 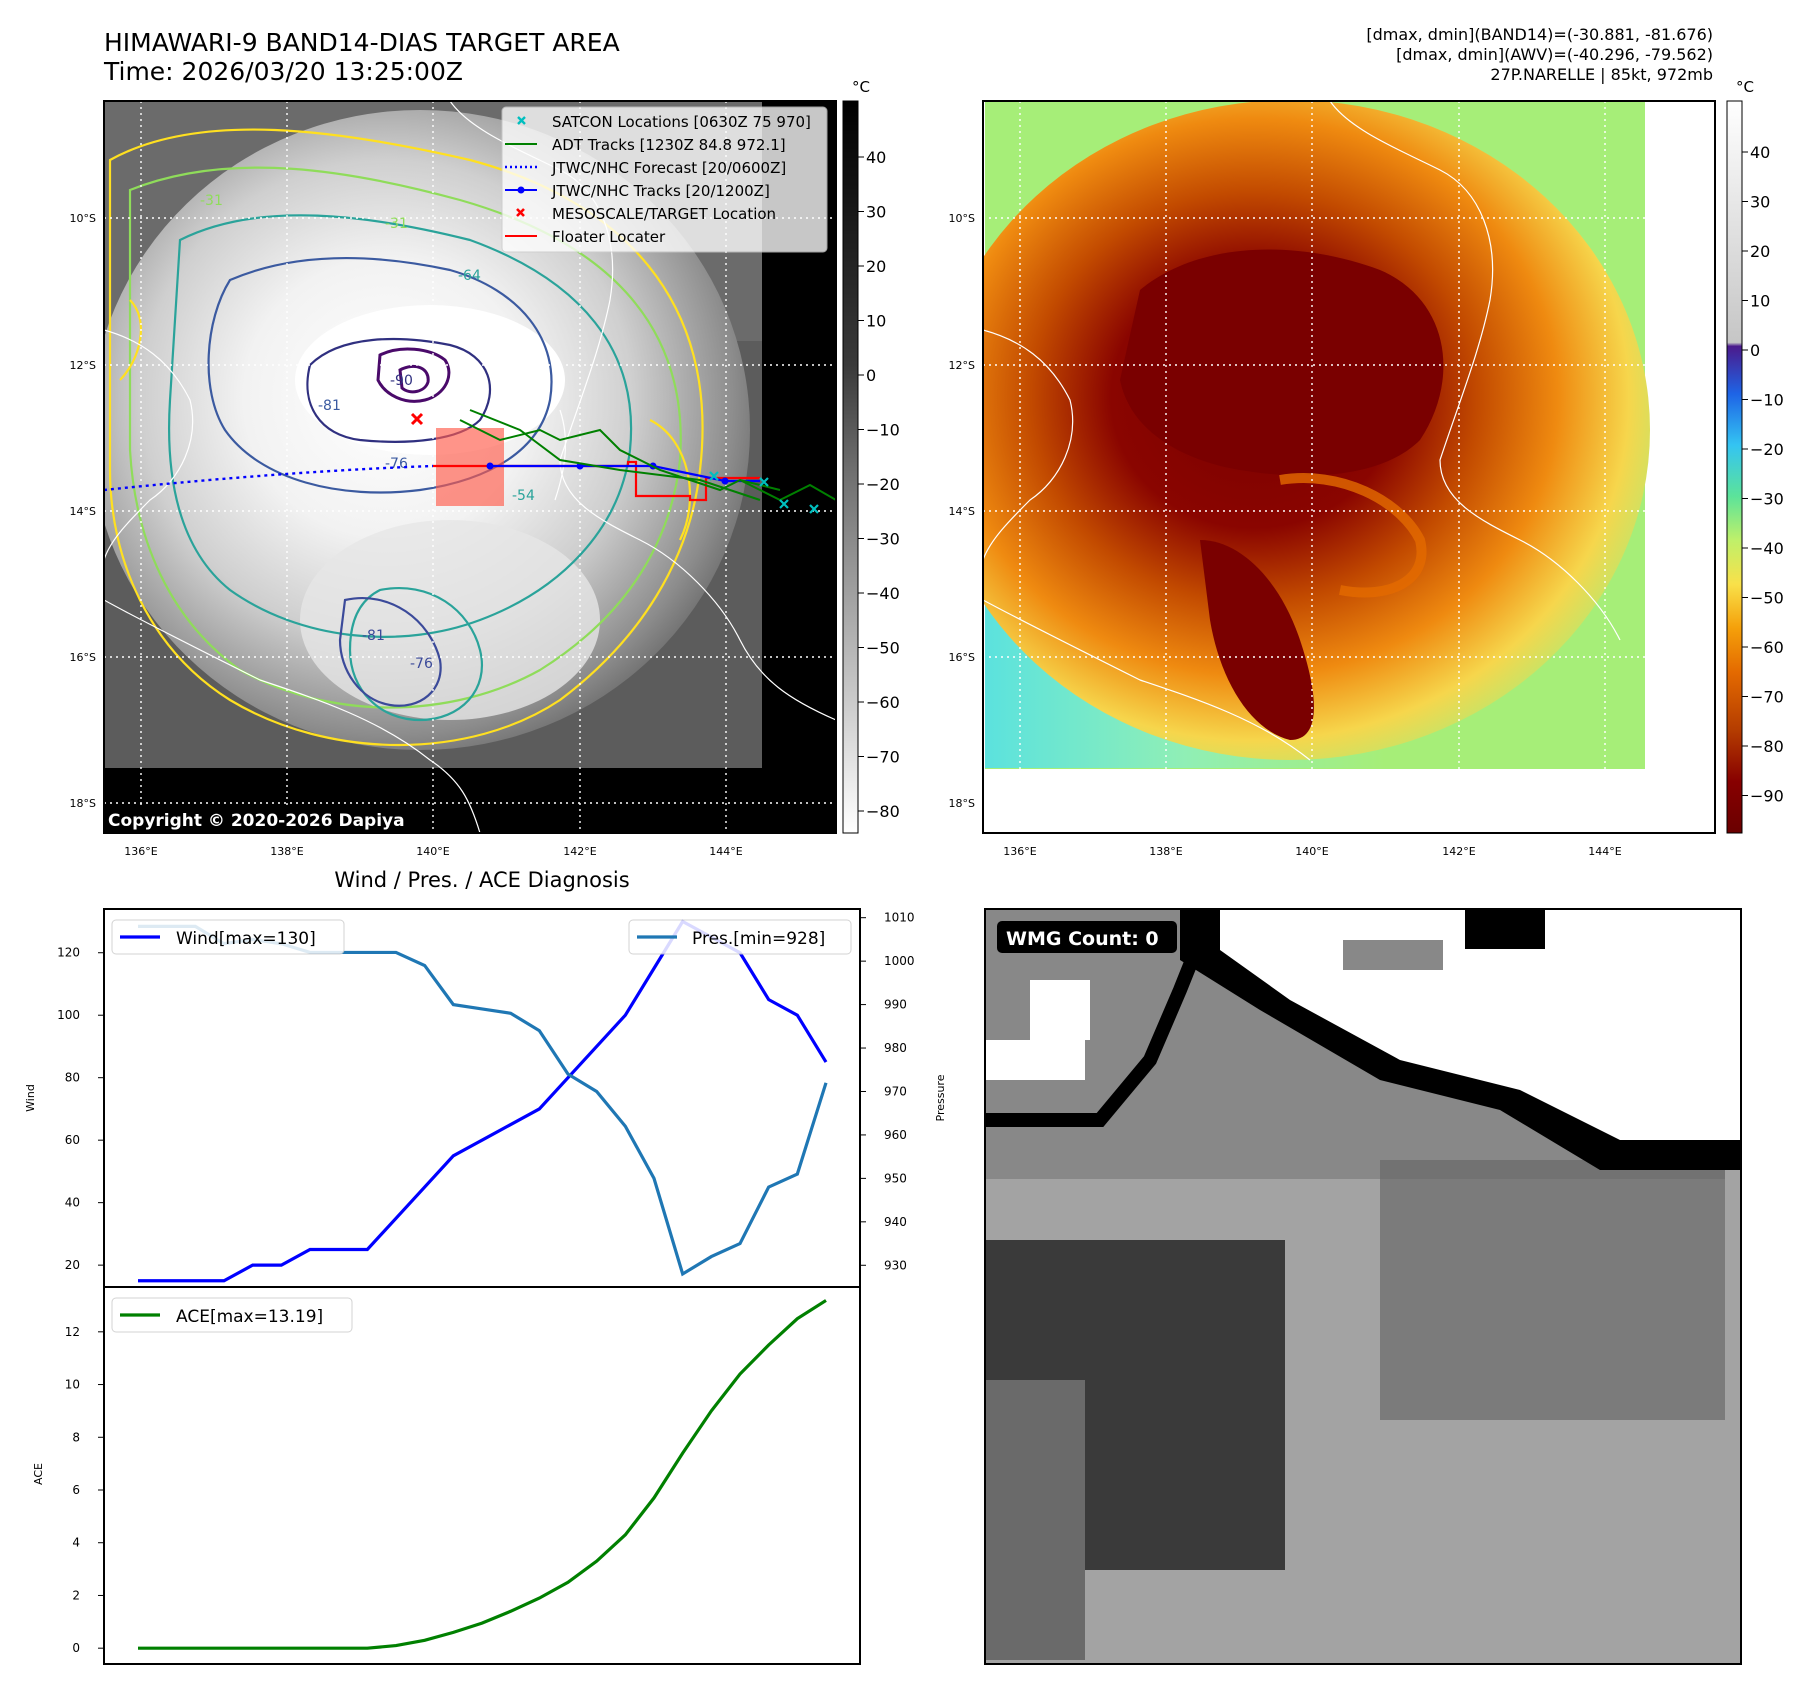 What do you see at coordinates (681, 122) in the screenshot?
I see `legend-label-satcon: SATCON Locations [0630Z 75 970]` at bounding box center [681, 122].